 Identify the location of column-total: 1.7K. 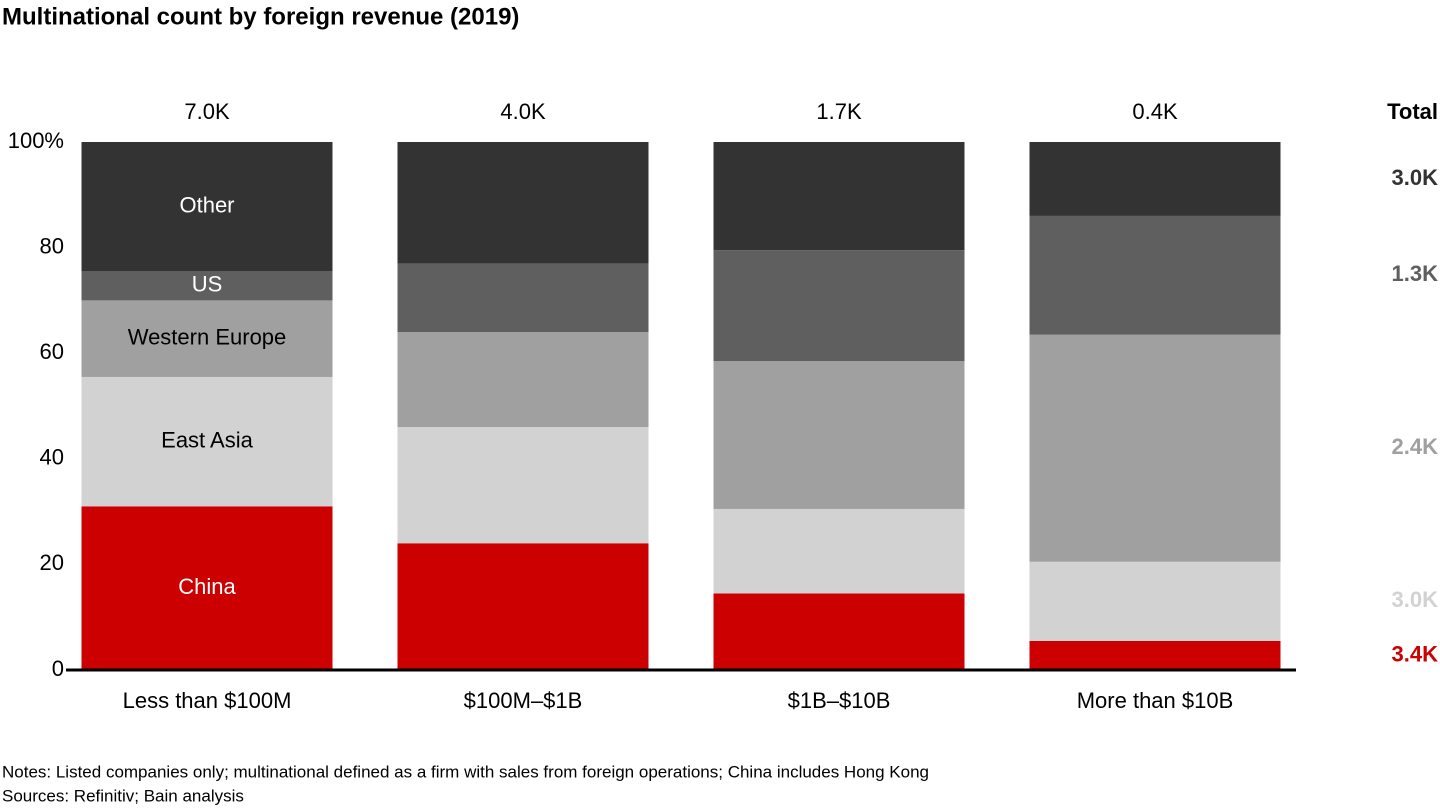
(839, 111).